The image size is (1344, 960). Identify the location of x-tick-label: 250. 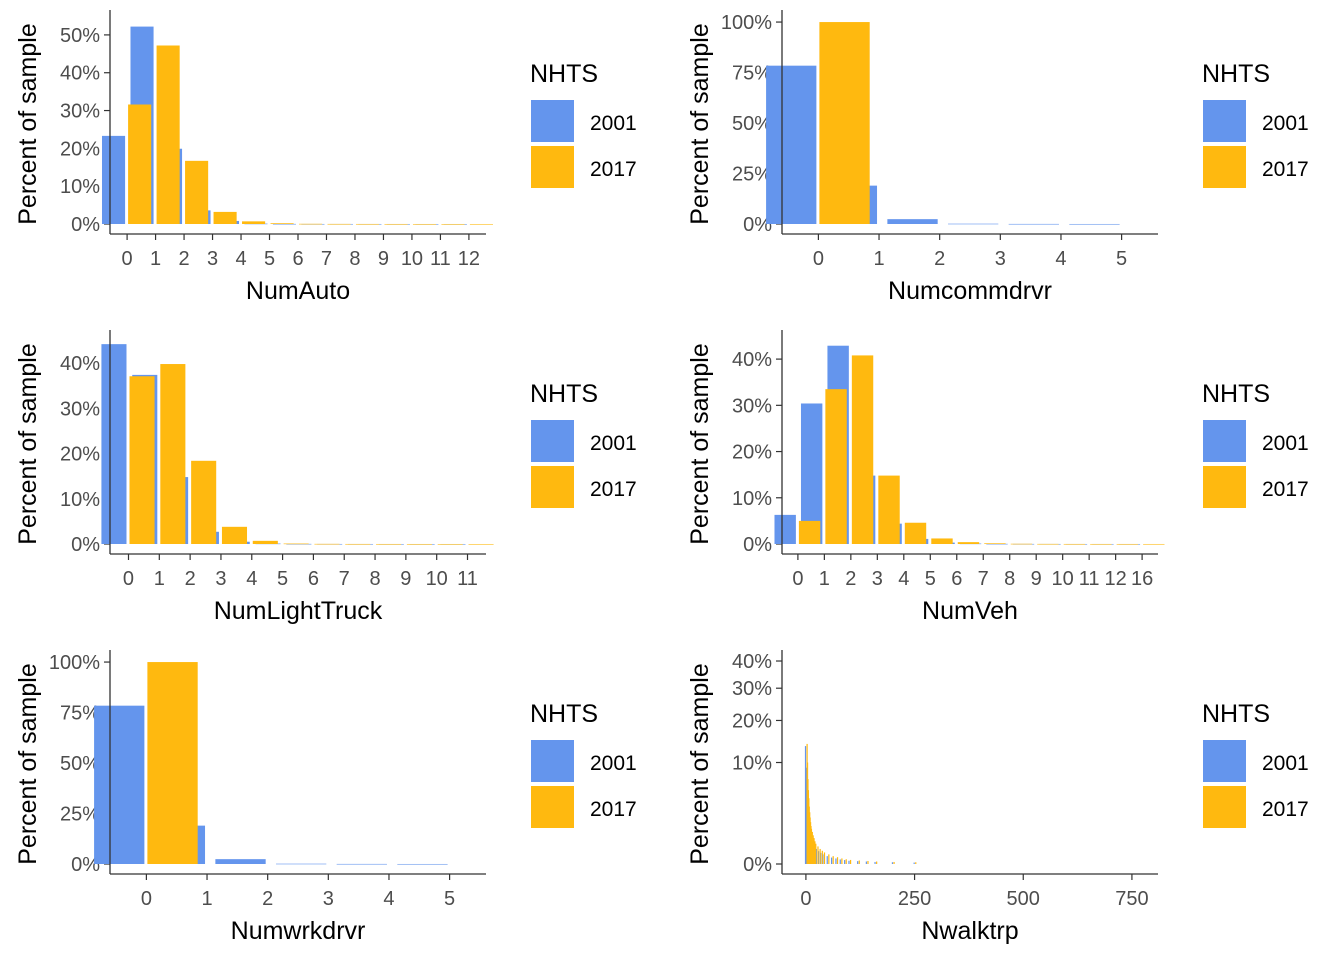
(914, 899).